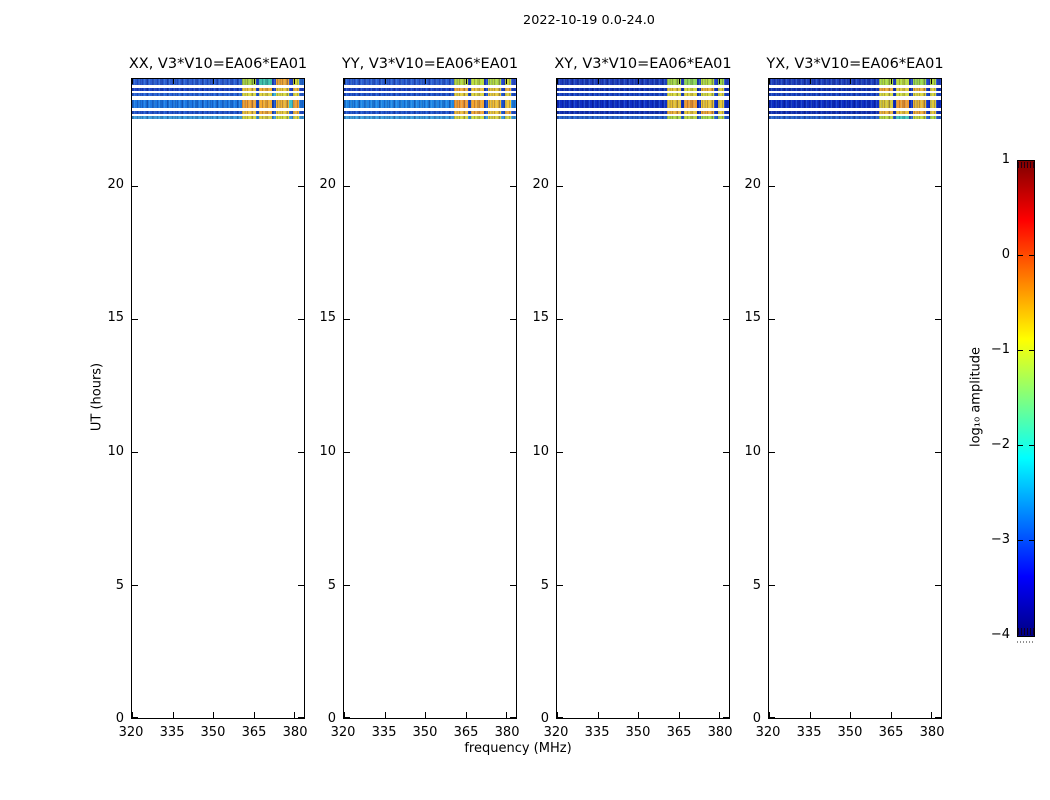 Image resolution: width=1050 pixels, height=800 pixels. What do you see at coordinates (97, 397) in the screenshot?
I see `y-axis-label: UT (hours)` at bounding box center [97, 397].